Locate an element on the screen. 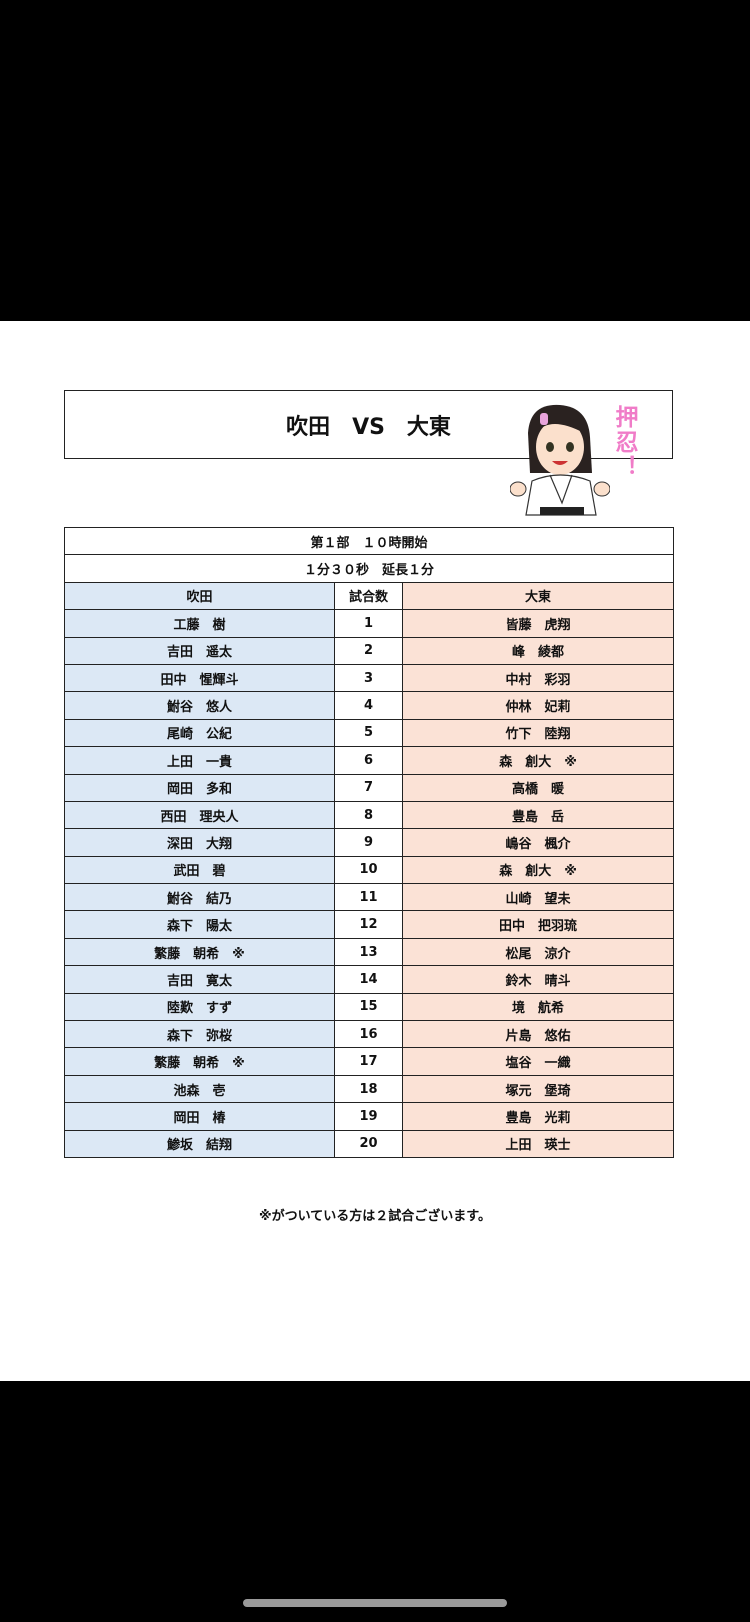  match-number: 9 is located at coordinates (368, 842).